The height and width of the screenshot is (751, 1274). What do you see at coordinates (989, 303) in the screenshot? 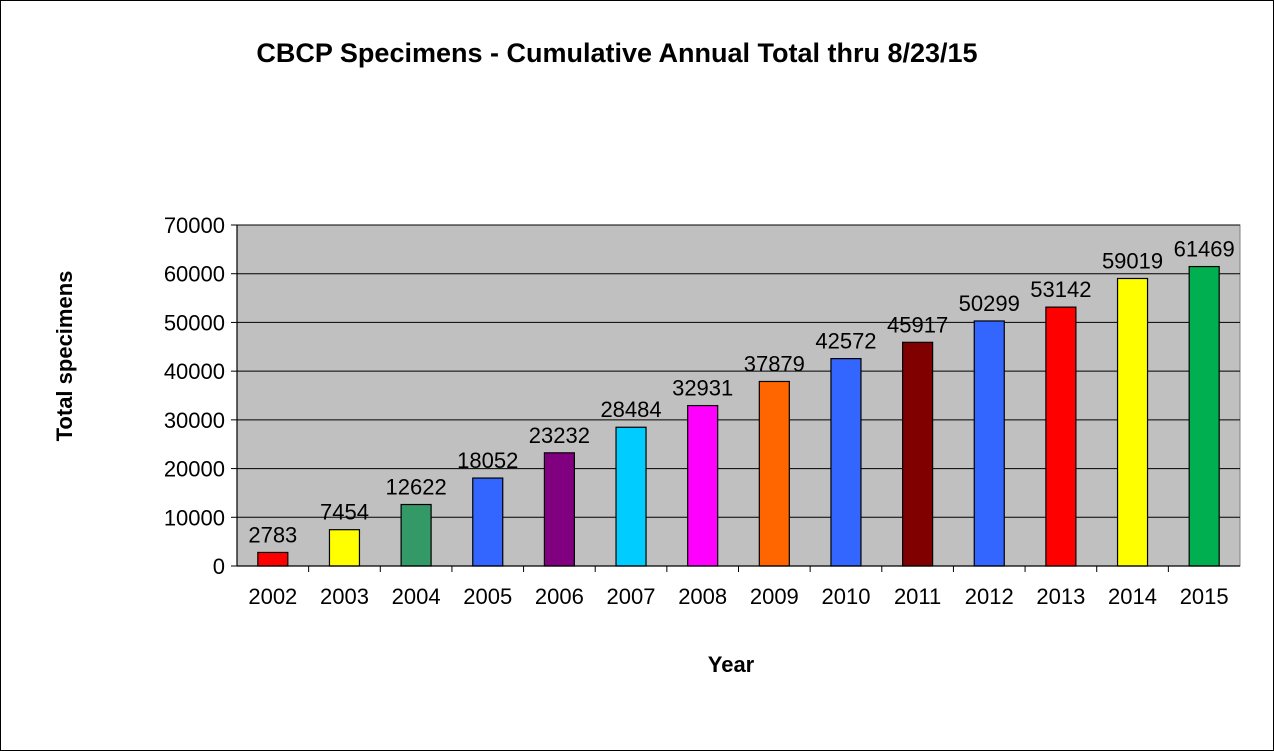
I see `data-label-2012: 50299` at bounding box center [989, 303].